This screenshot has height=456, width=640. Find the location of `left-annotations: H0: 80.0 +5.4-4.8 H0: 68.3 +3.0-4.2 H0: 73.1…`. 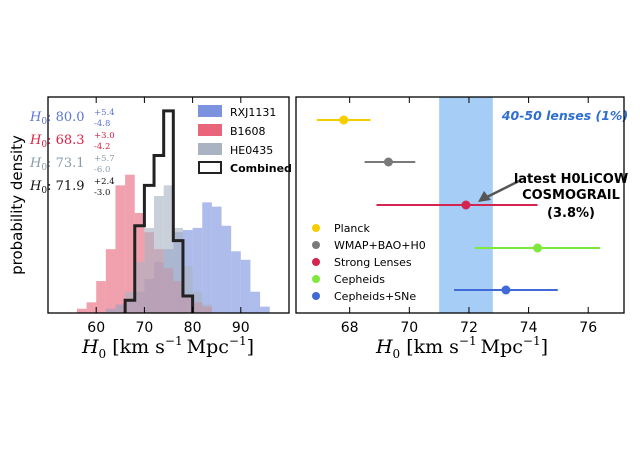

left-annotations: H0: 80.0 +5.4-4.8 H0: 68.3 +3.0-4.2 H0: 73.1… is located at coordinates (72, 153).